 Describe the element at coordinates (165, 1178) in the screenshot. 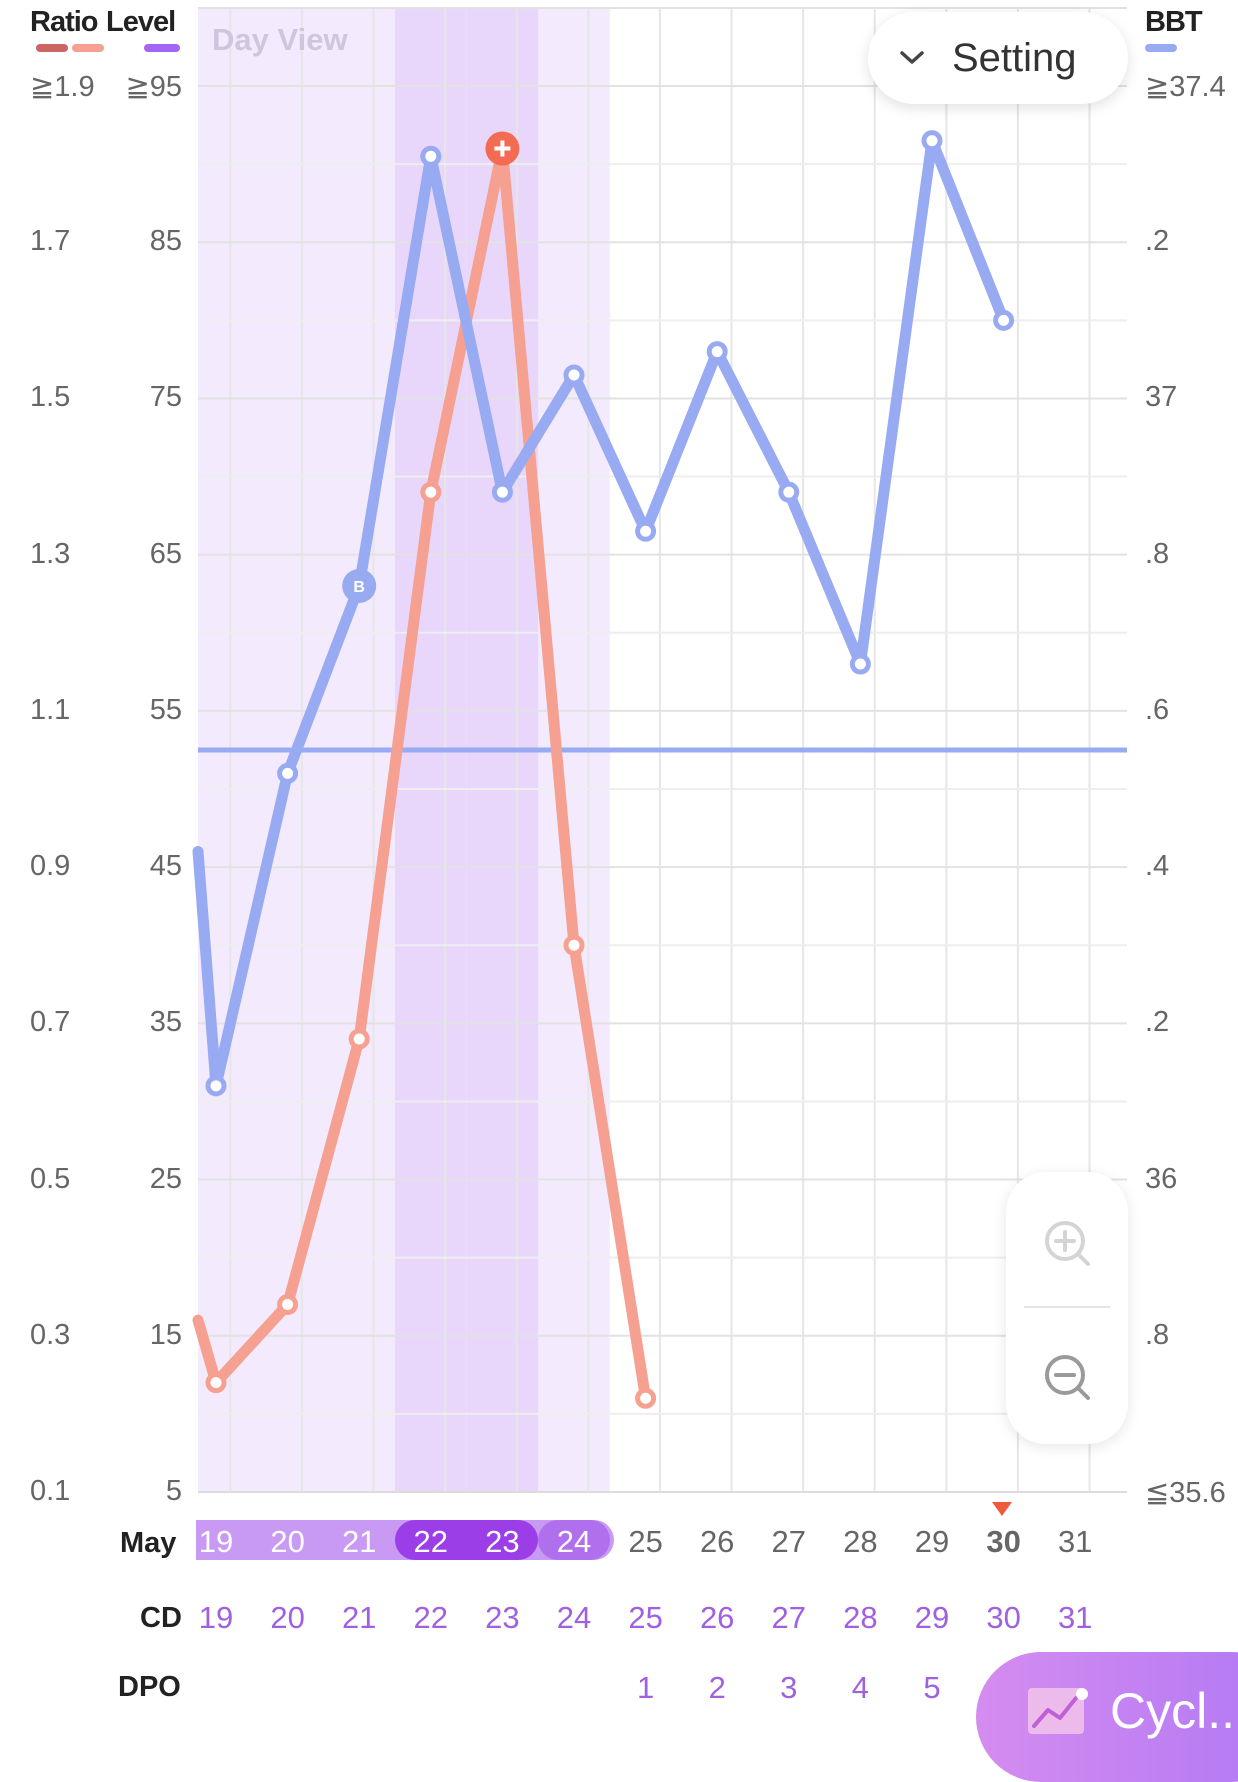

I see `level-tick-label: 25` at that location.